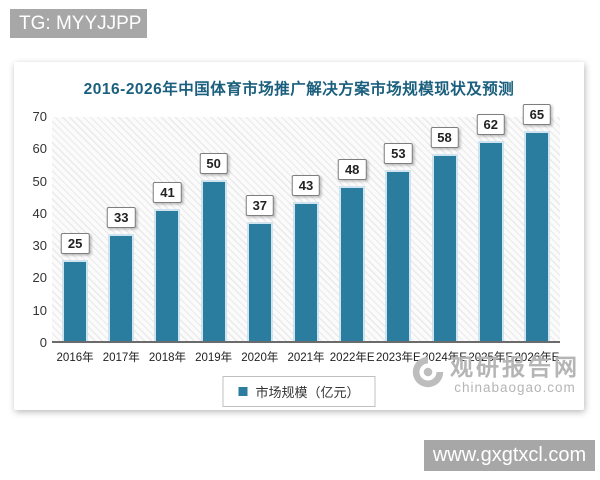 This screenshot has width=600, height=480. I want to click on x-tick-label: 2019年, so click(214, 358).